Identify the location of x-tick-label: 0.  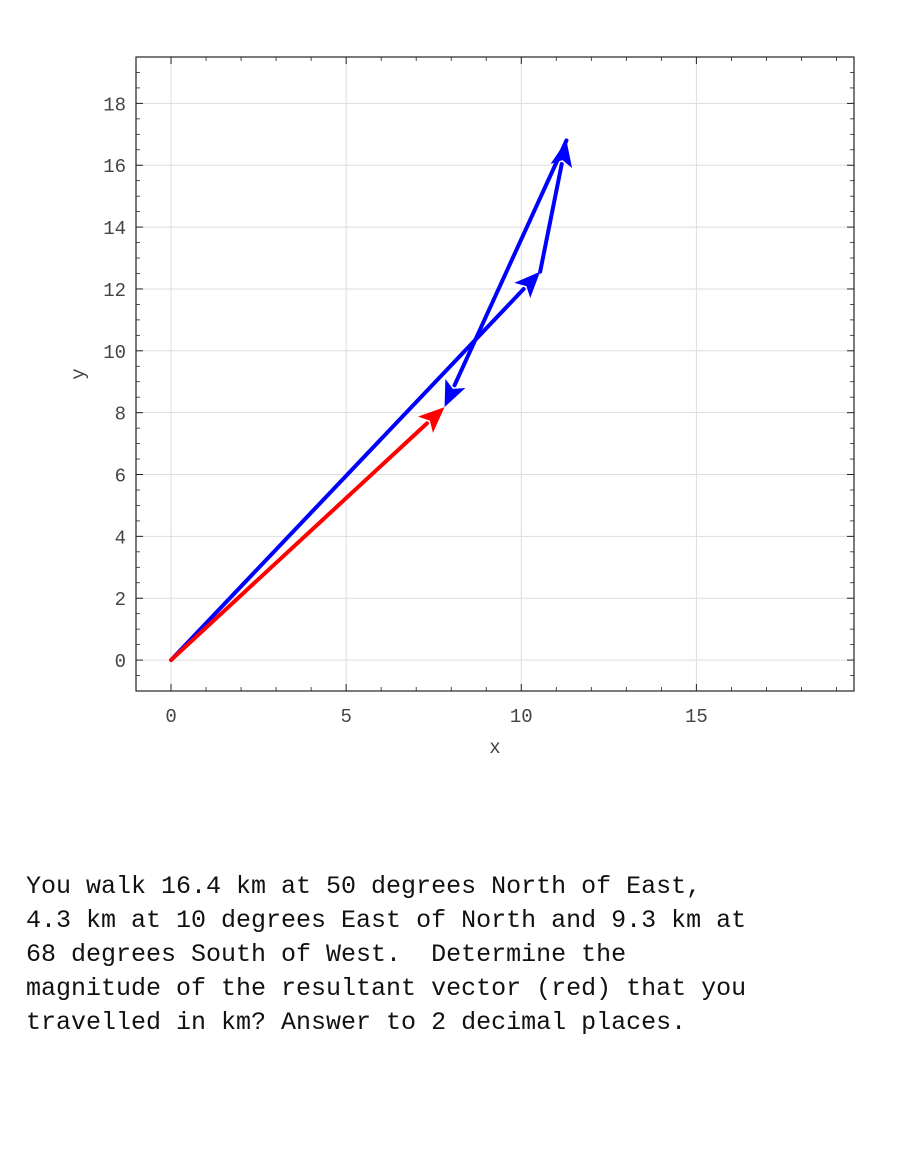
(170, 717).